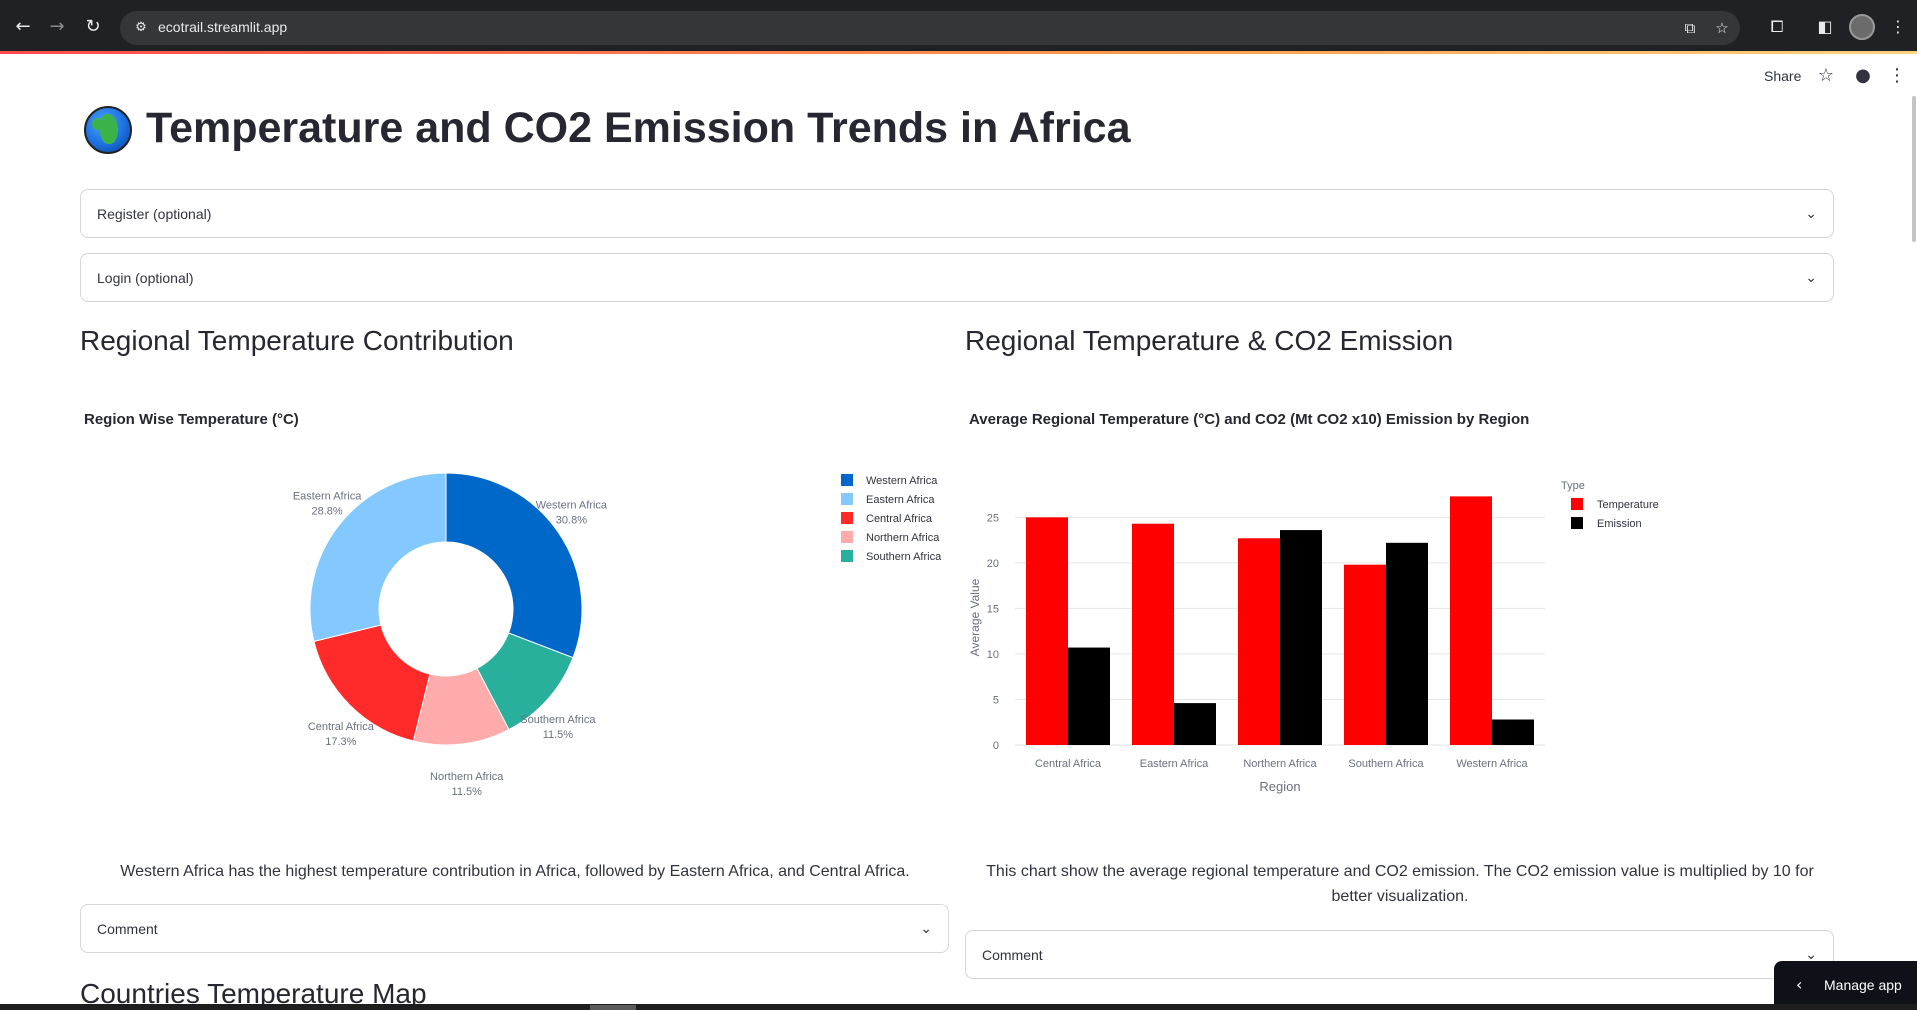  What do you see at coordinates (1012, 954) in the screenshot?
I see `right-comment-label: Comment` at bounding box center [1012, 954].